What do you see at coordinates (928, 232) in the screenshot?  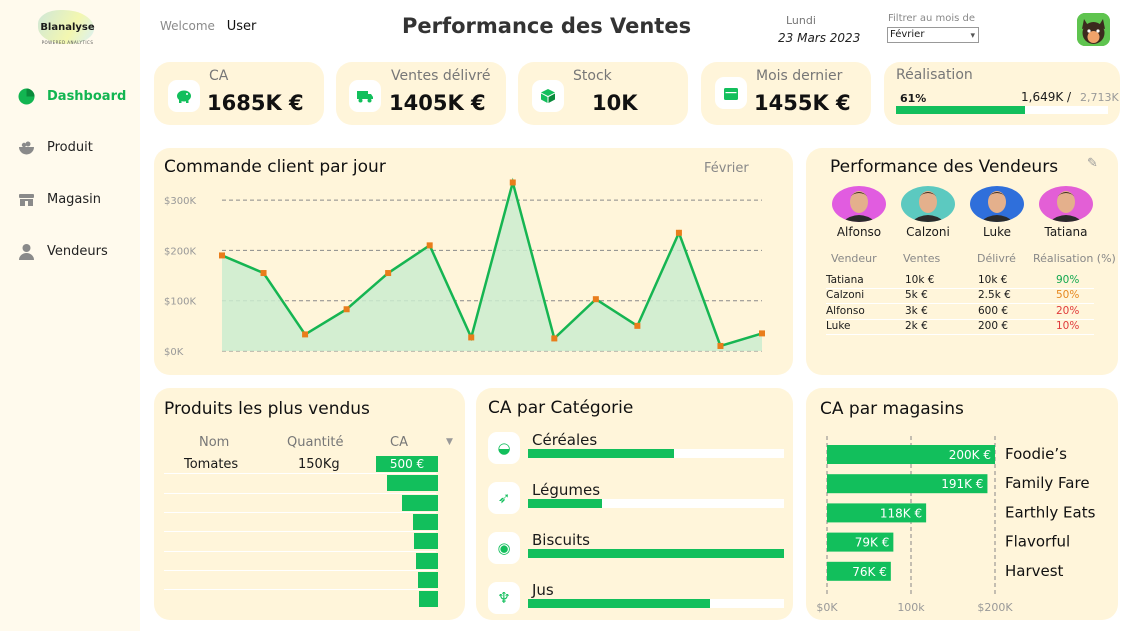 I see `vendeur-name: Calzoni` at bounding box center [928, 232].